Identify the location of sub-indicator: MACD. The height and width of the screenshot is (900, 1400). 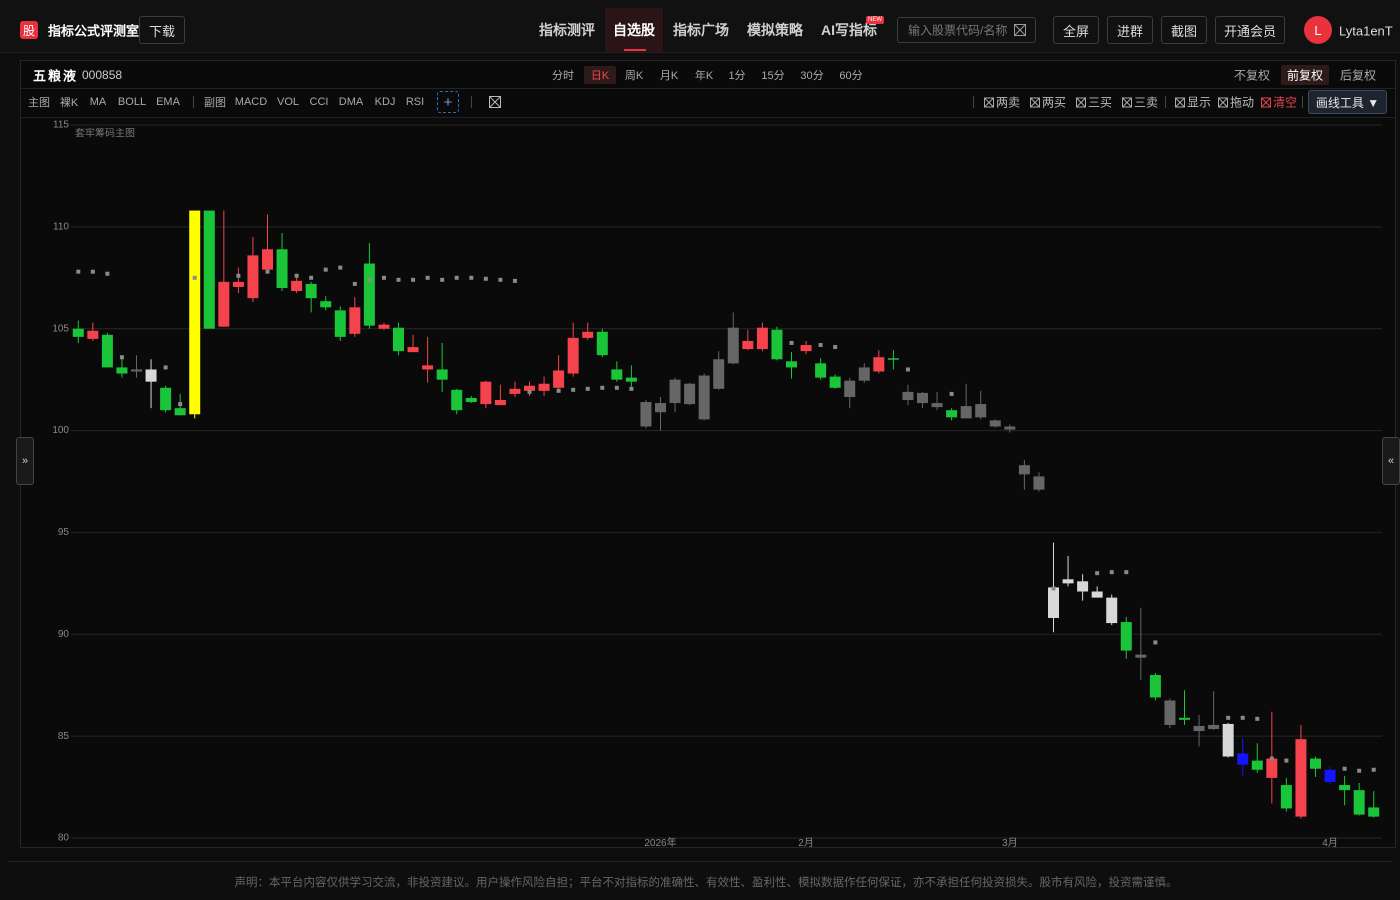
(251, 102).